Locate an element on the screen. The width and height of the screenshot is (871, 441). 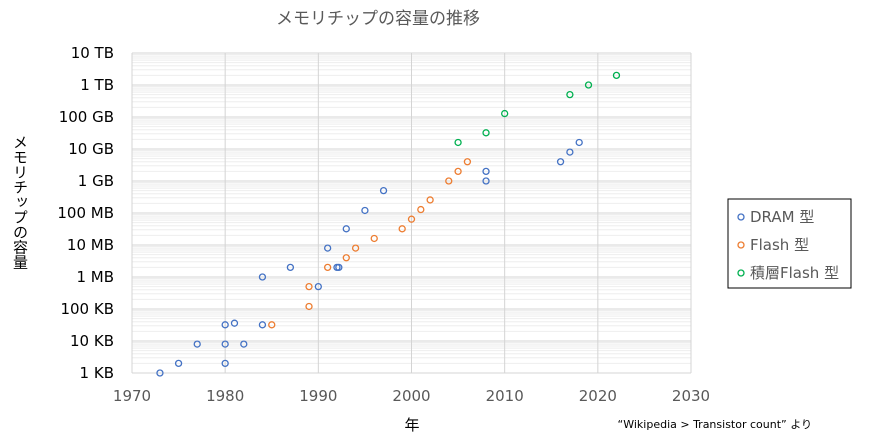
x-axis-label: 年 is located at coordinates (411, 425).